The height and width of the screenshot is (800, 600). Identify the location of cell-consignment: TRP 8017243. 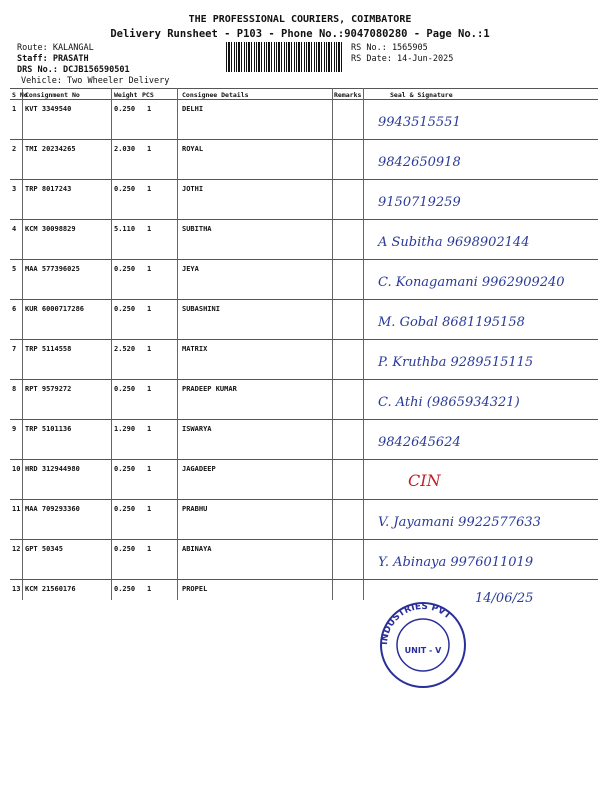
(48, 189).